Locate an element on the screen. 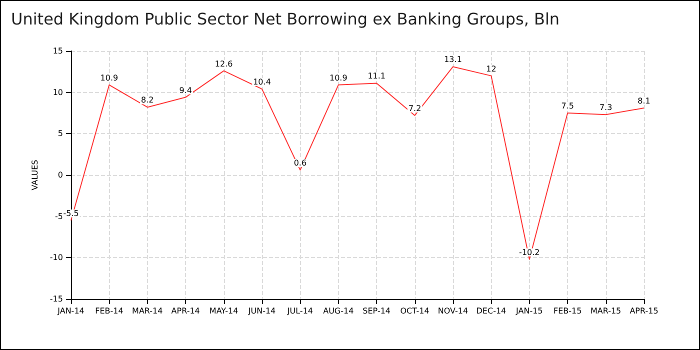 The image size is (700, 350). y-axis-title: VALUES is located at coordinates (35, 175).